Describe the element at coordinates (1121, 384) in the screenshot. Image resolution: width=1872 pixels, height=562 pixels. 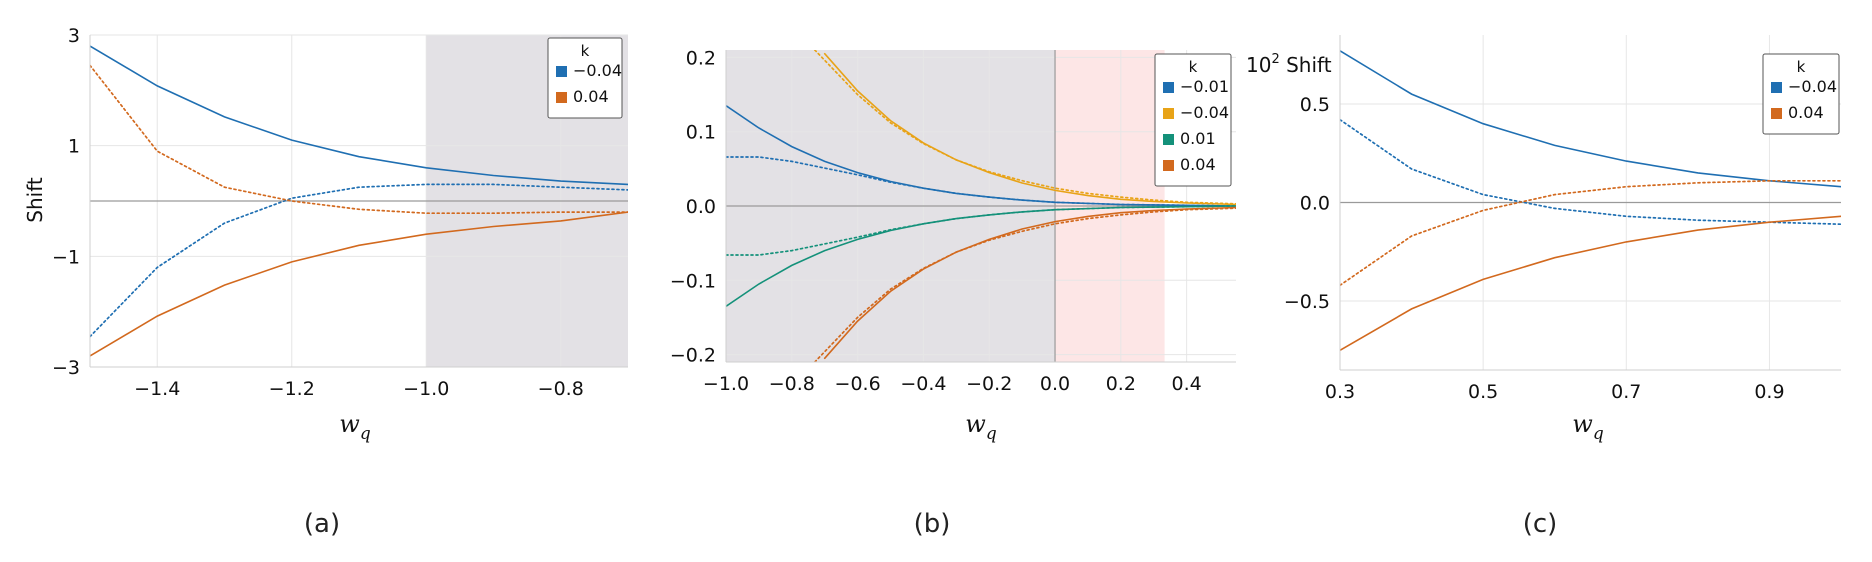
I see `x-tick-label-6: 0.2` at that location.